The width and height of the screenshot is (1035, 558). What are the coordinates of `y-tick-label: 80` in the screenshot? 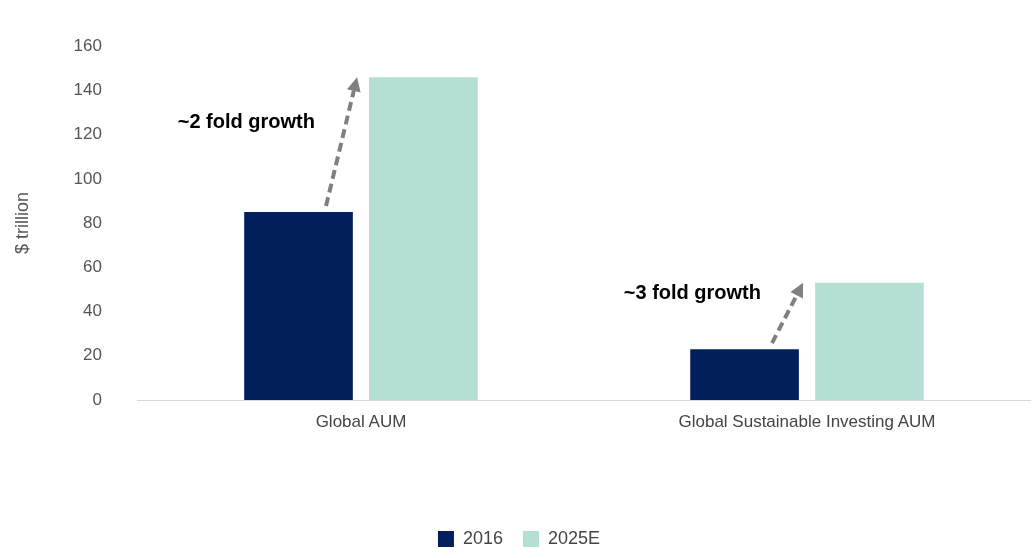 It's located at (92, 222).